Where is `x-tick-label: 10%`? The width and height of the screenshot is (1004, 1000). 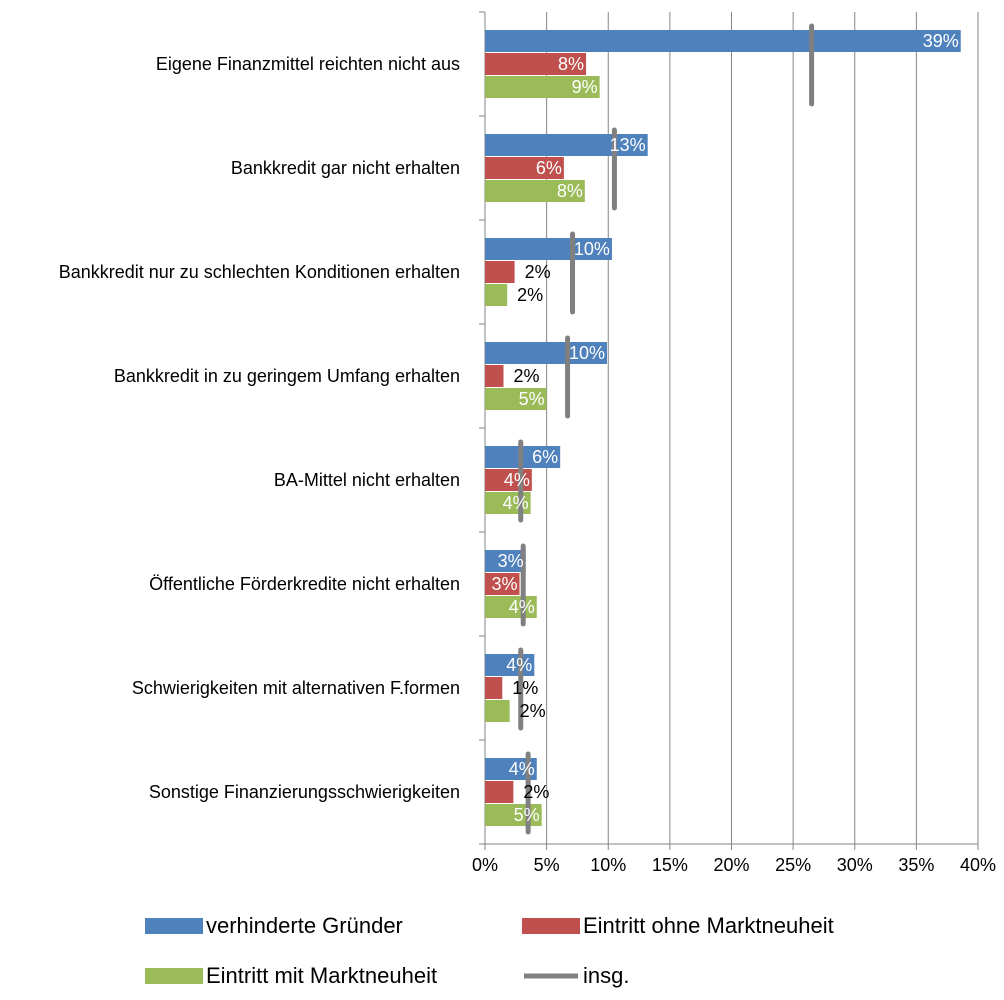 x-tick-label: 10% is located at coordinates (608, 865).